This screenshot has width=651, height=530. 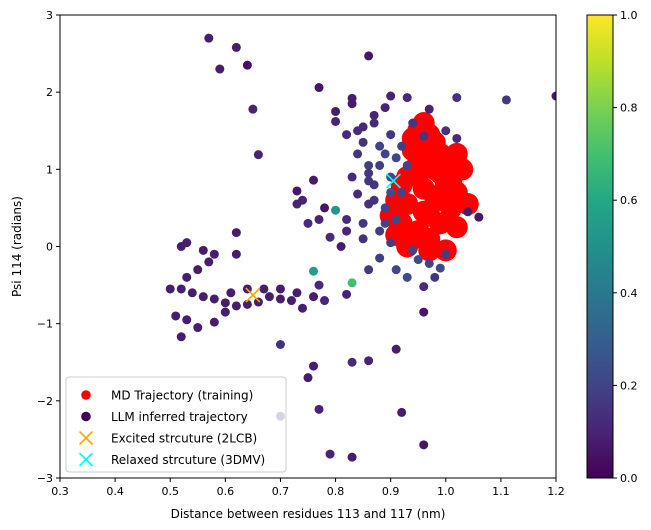 I want to click on colorbar-frame, so click(x=600, y=246).